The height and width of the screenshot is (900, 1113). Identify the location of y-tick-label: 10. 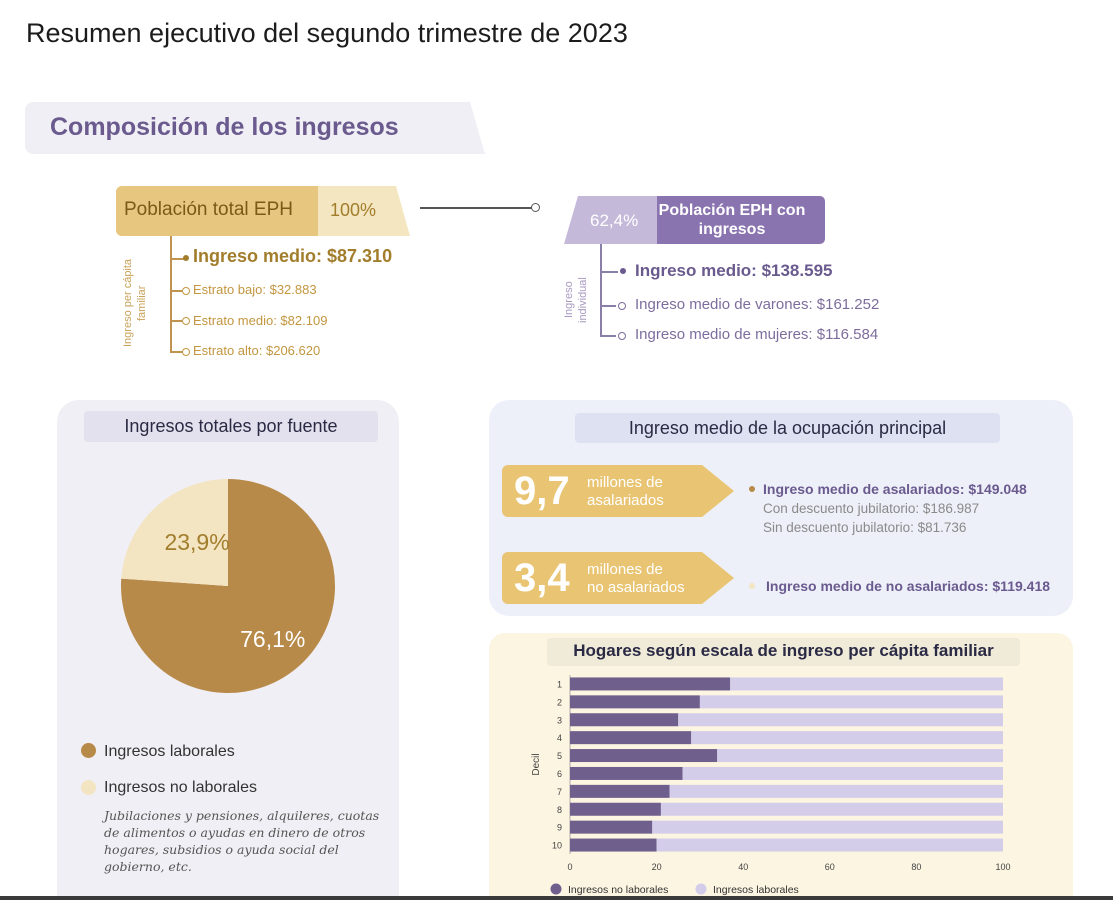
(557, 846).